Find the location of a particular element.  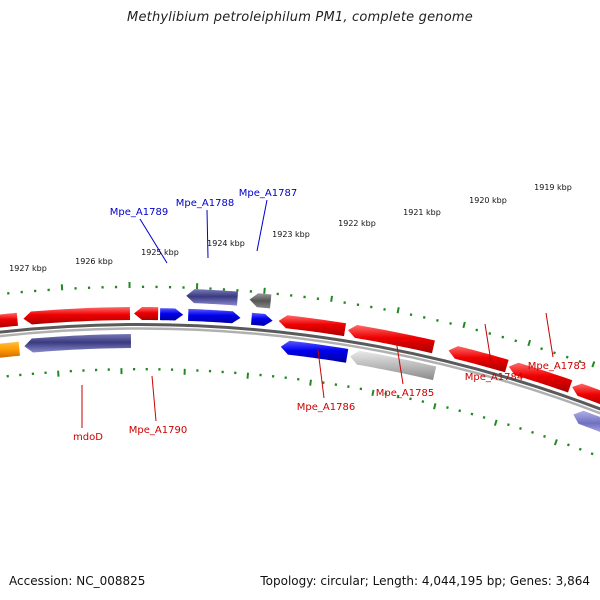

scale-label: 1921 kbp is located at coordinates (422, 212).